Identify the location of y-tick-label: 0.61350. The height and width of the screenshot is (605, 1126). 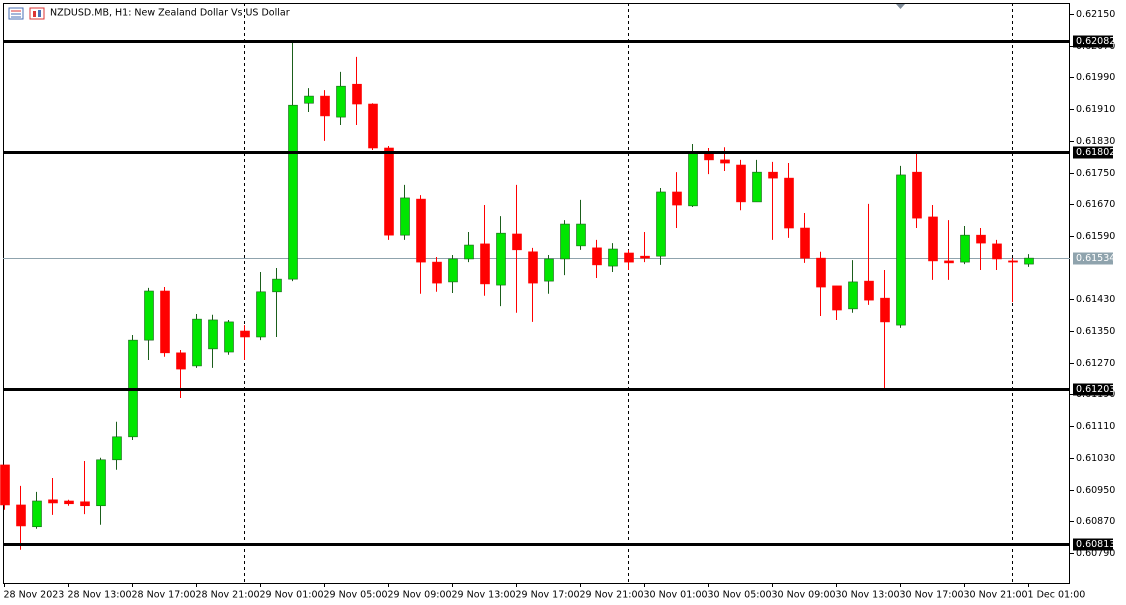
(1095, 331).